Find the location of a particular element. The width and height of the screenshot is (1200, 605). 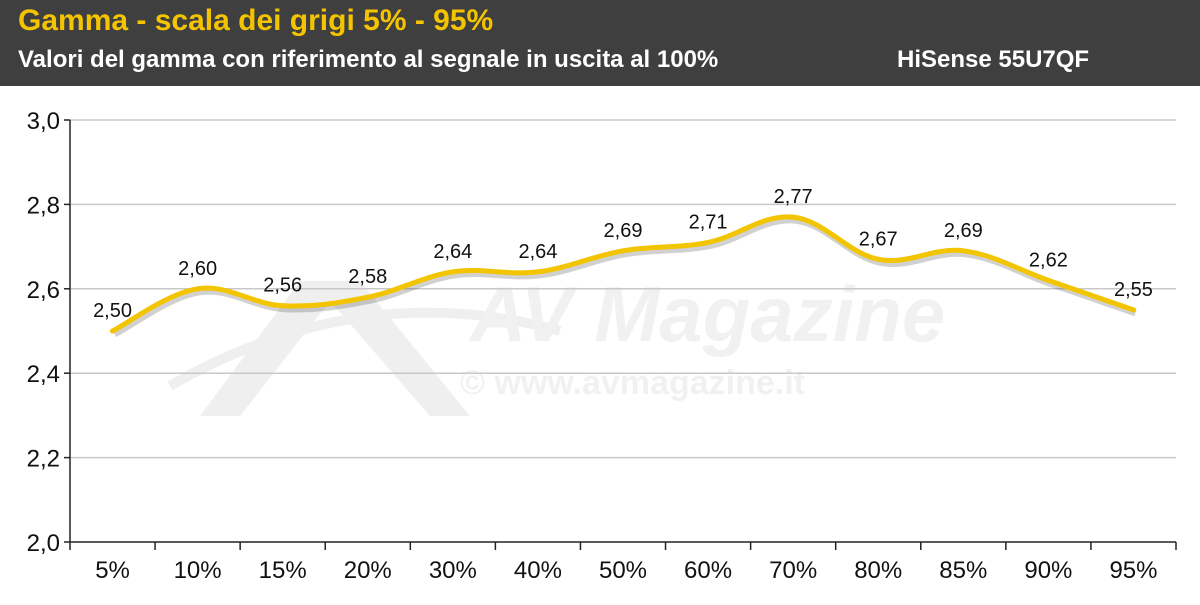

x-tick-label: 85% is located at coordinates (963, 570).